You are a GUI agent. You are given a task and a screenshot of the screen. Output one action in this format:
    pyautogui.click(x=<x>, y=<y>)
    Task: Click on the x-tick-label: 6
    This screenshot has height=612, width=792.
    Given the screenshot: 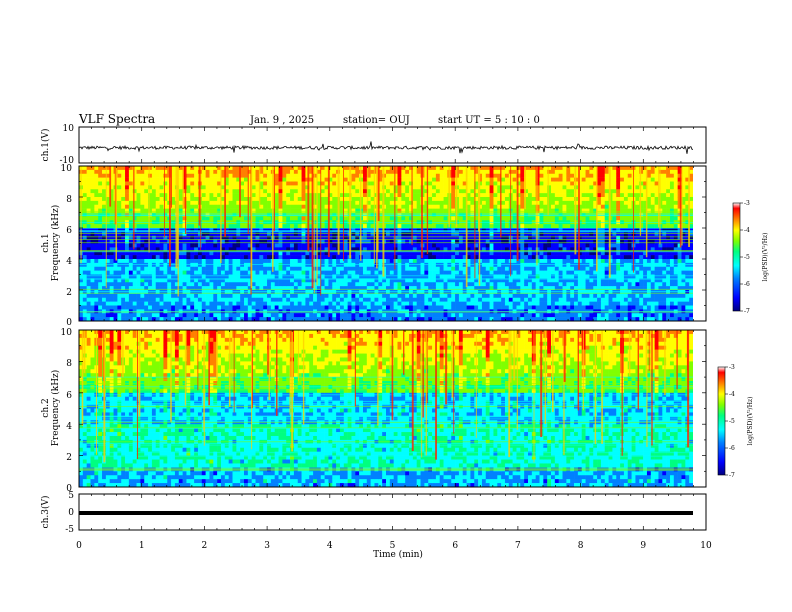 What is the action you would take?
    pyautogui.click(x=455, y=546)
    